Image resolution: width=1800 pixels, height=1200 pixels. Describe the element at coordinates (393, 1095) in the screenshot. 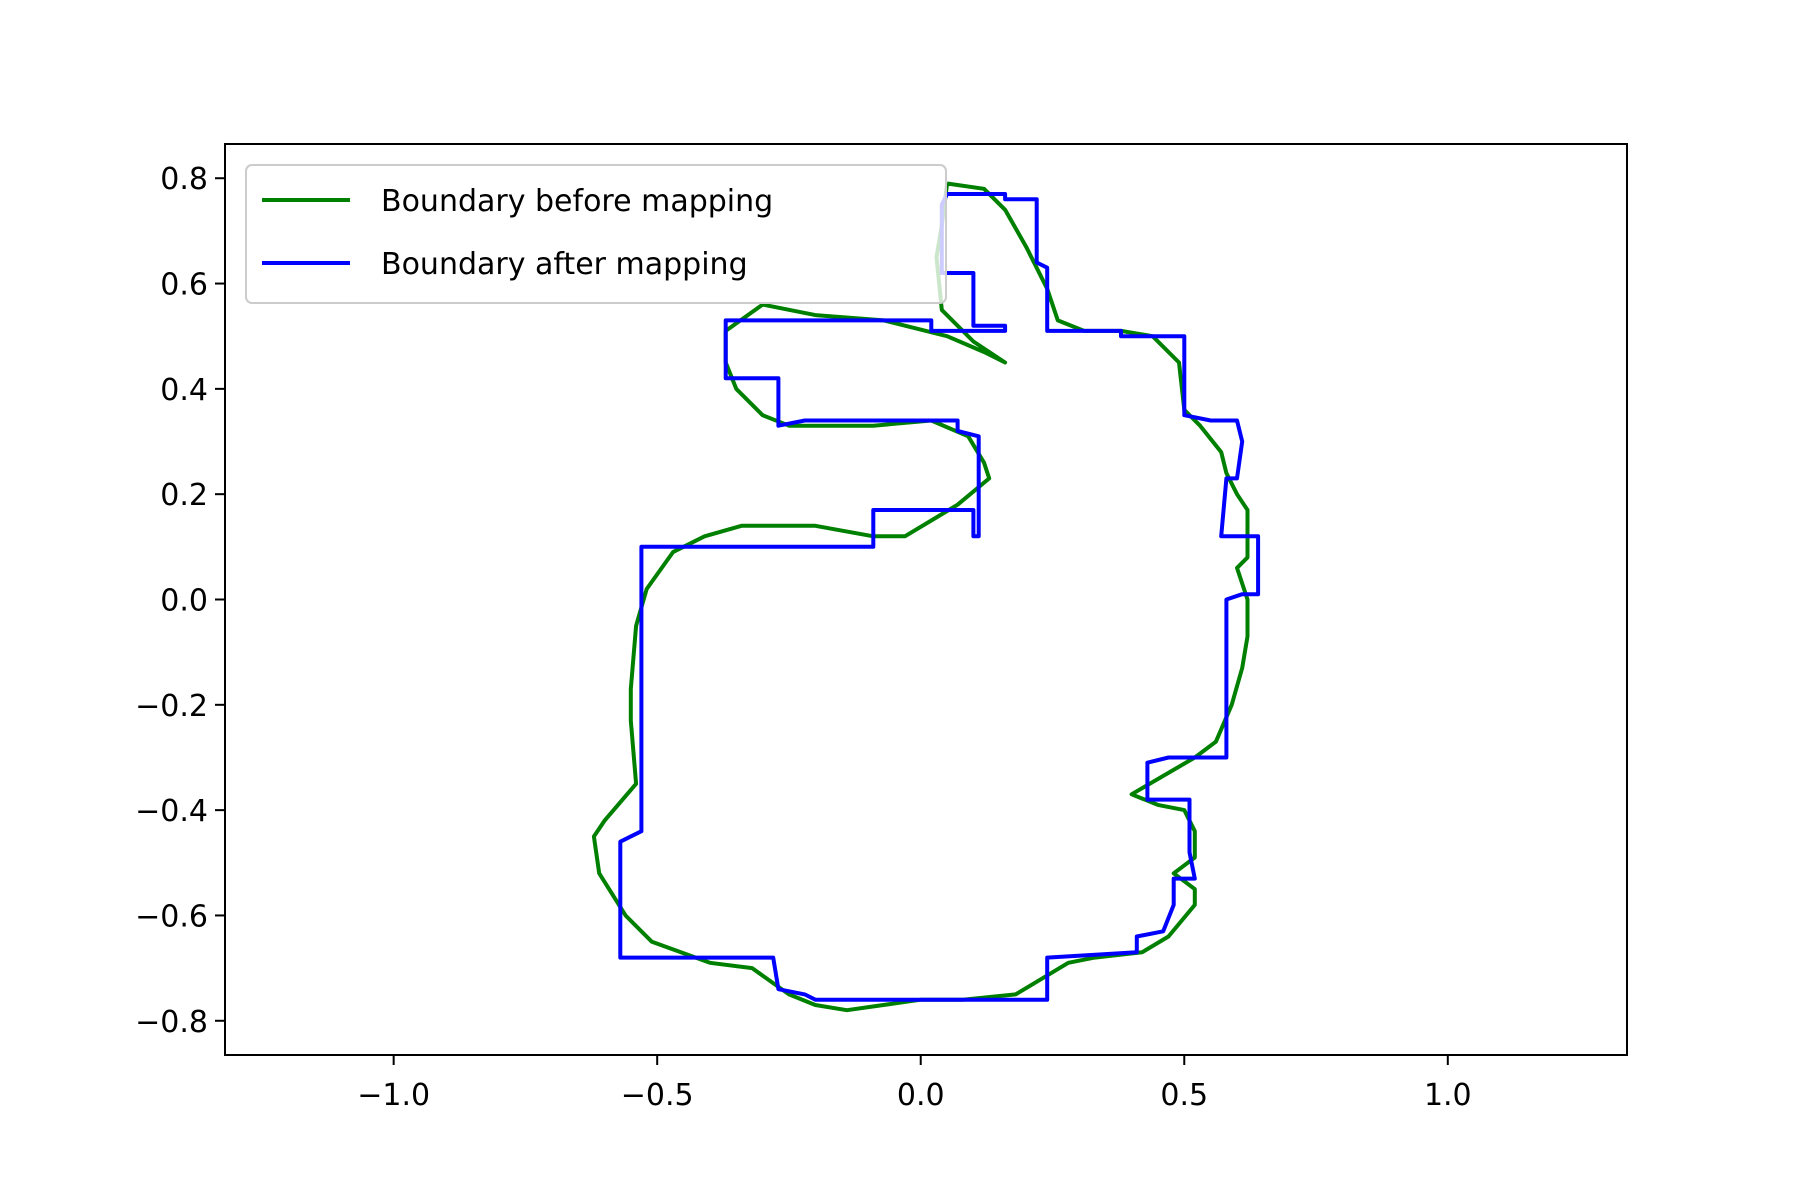

I see `x-tick-label: −1.0` at that location.